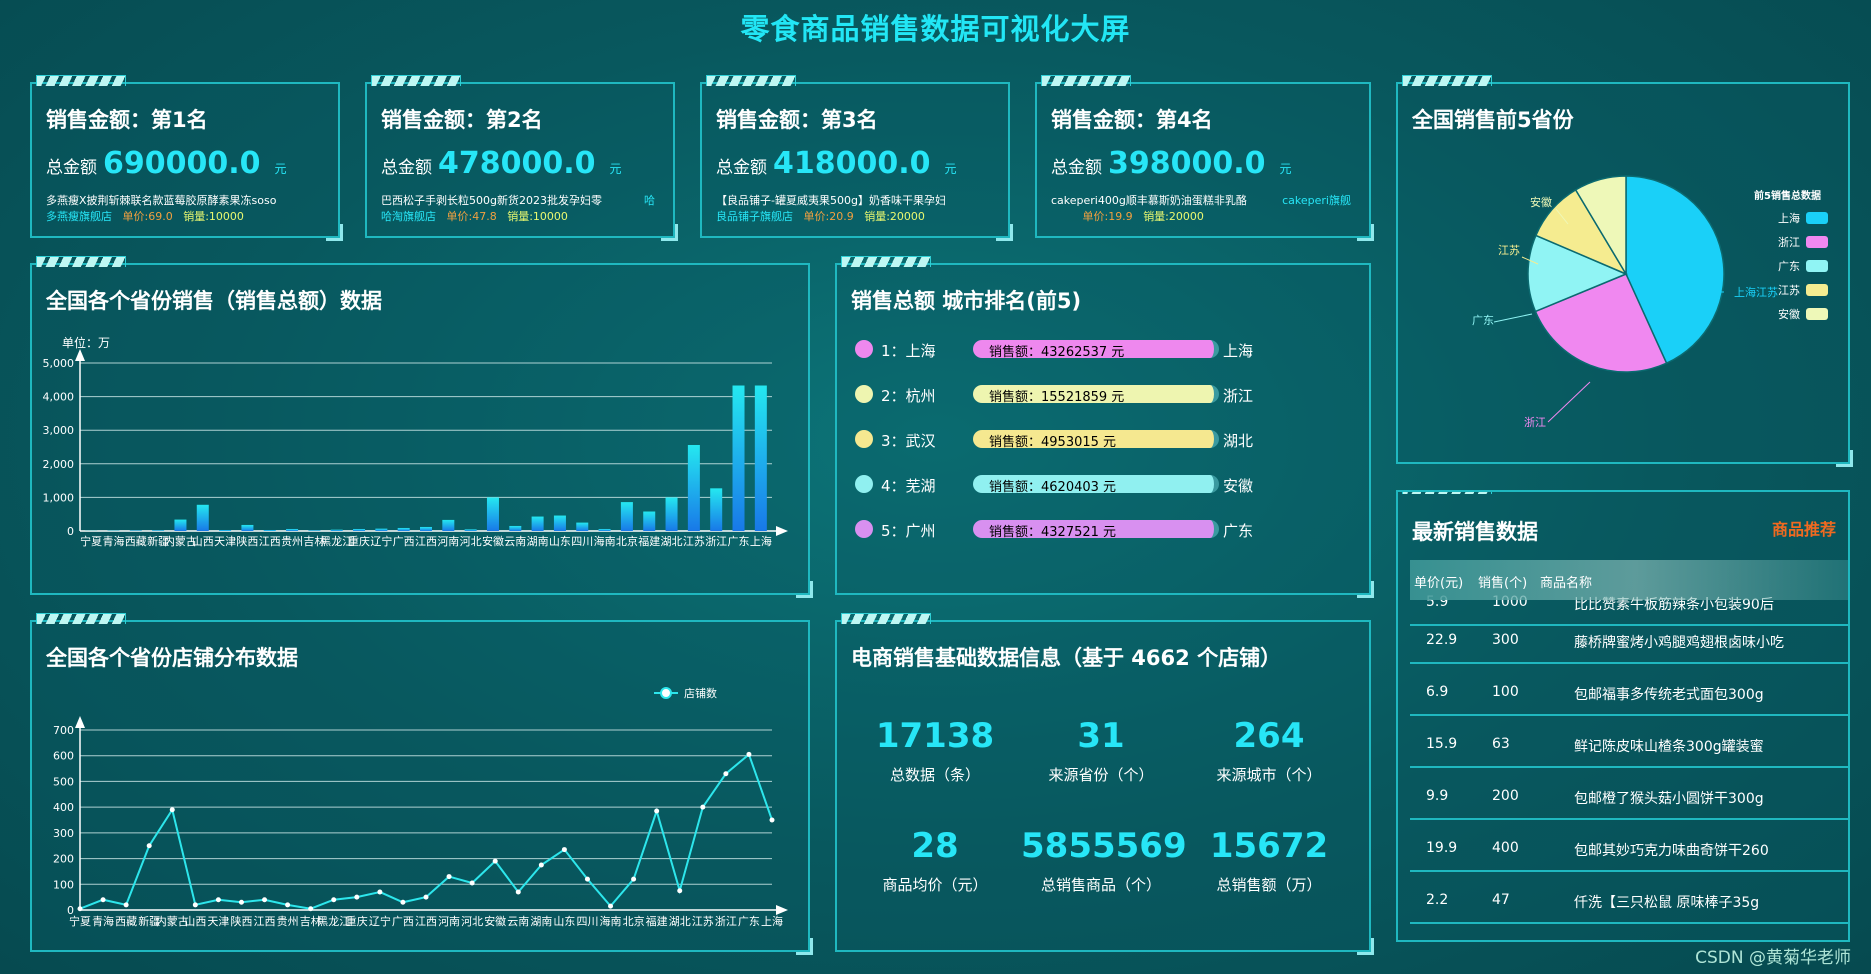 The width and height of the screenshot is (1871, 974). What do you see at coordinates (908, 486) in the screenshot?
I see `rank-city: 4：芜湖` at bounding box center [908, 486].